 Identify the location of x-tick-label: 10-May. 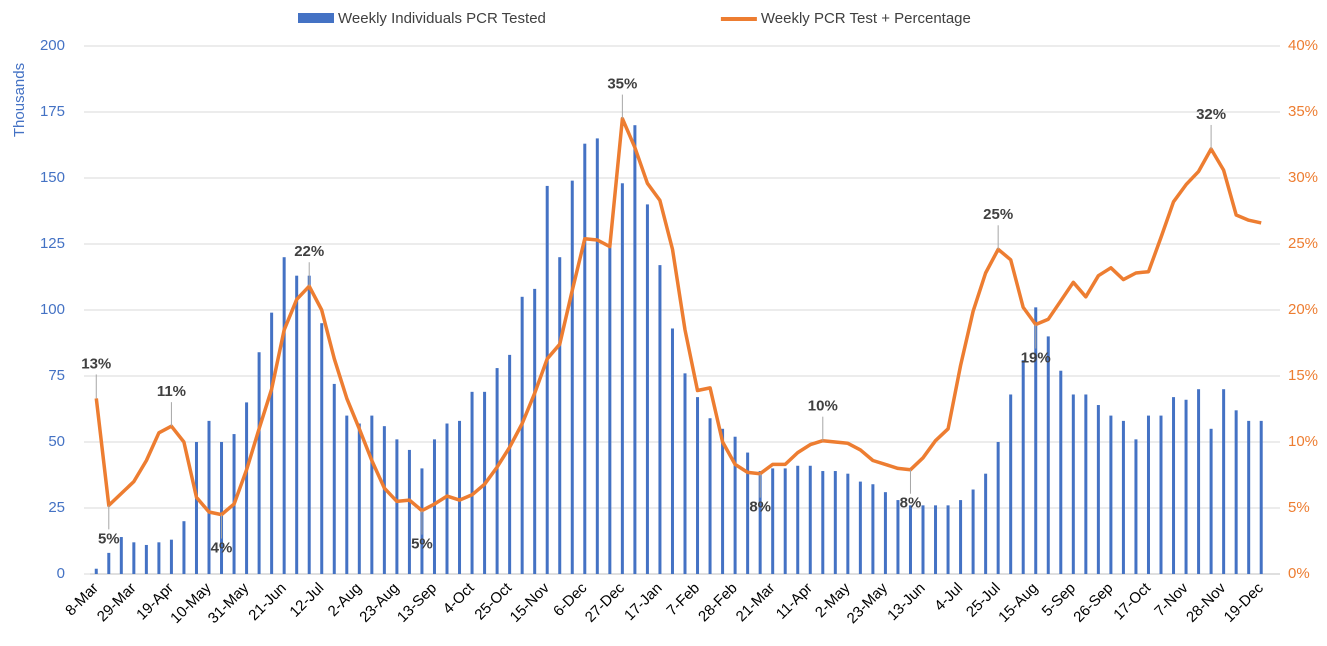
(191, 603).